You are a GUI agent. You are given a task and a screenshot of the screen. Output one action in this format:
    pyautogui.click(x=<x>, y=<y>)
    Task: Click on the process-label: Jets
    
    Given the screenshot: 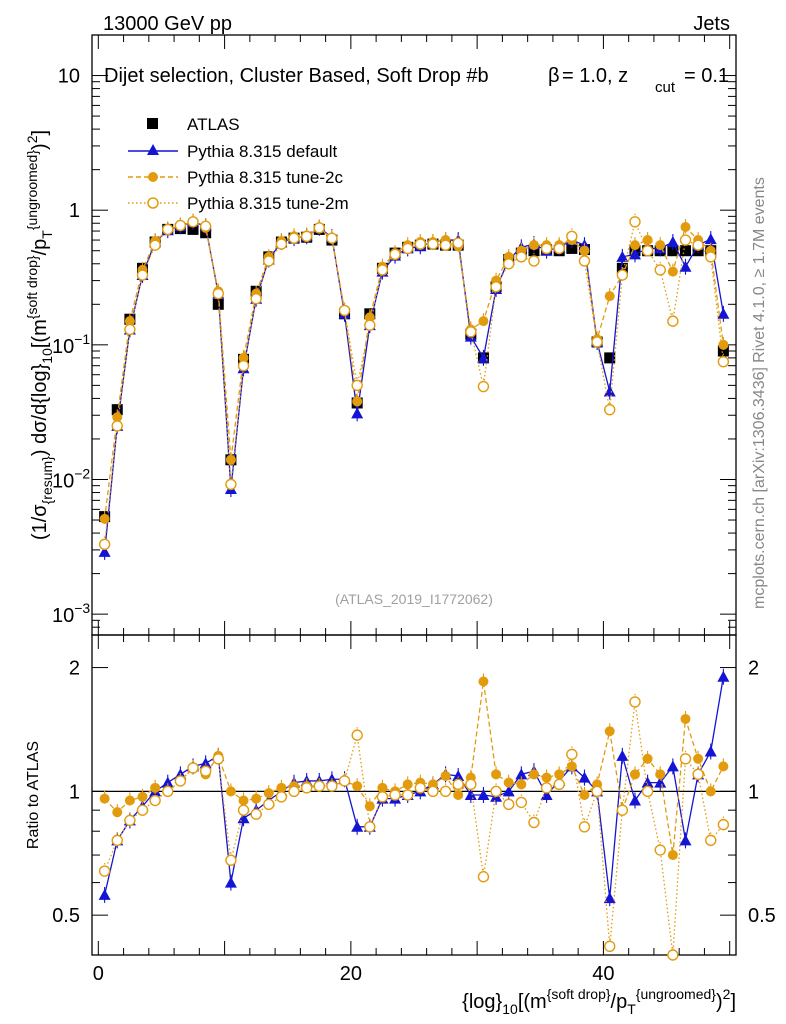 What is the action you would take?
    pyautogui.click(x=711, y=24)
    